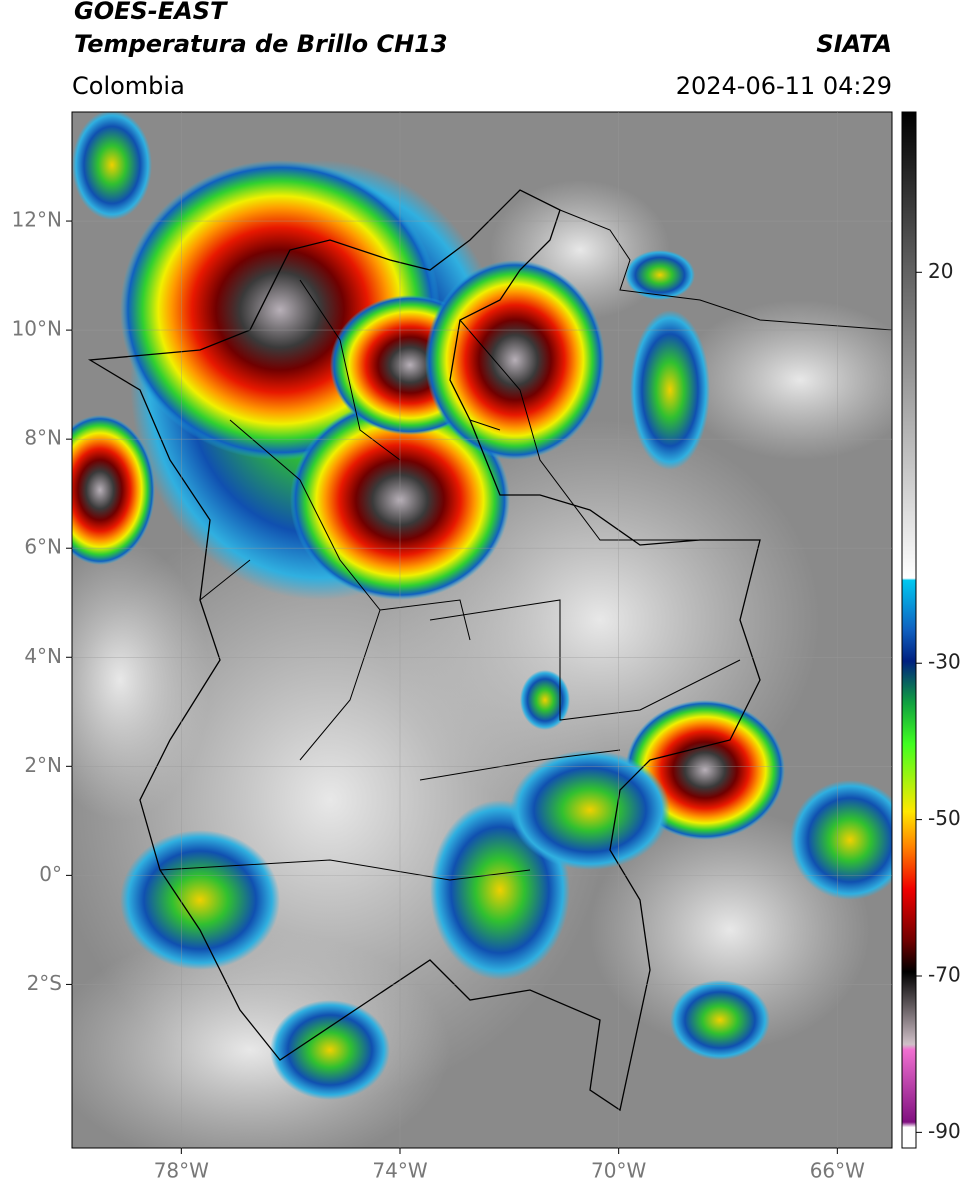 The height and width of the screenshot is (1194, 966). What do you see at coordinates (151, 12) in the screenshot?
I see `title: GOES-EAST` at bounding box center [151, 12].